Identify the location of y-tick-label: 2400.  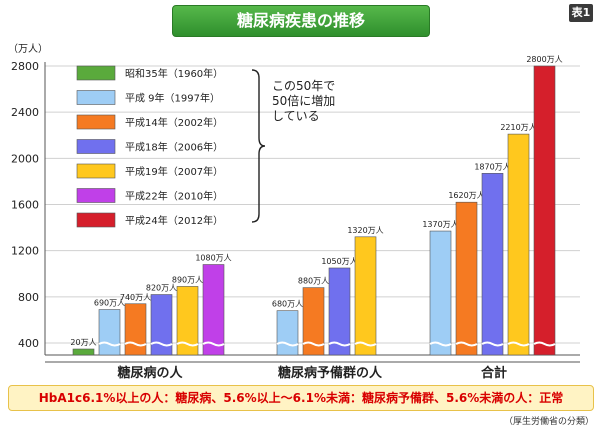
(25, 112).